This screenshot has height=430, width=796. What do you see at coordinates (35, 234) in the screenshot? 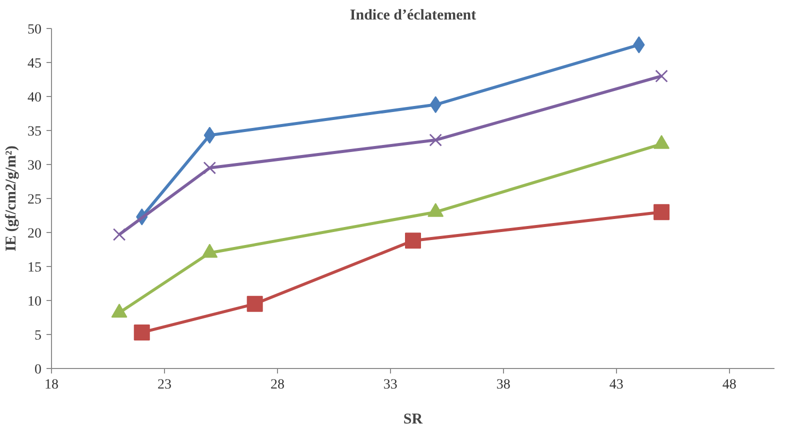
I see `y-tick-label: 20` at bounding box center [35, 234].